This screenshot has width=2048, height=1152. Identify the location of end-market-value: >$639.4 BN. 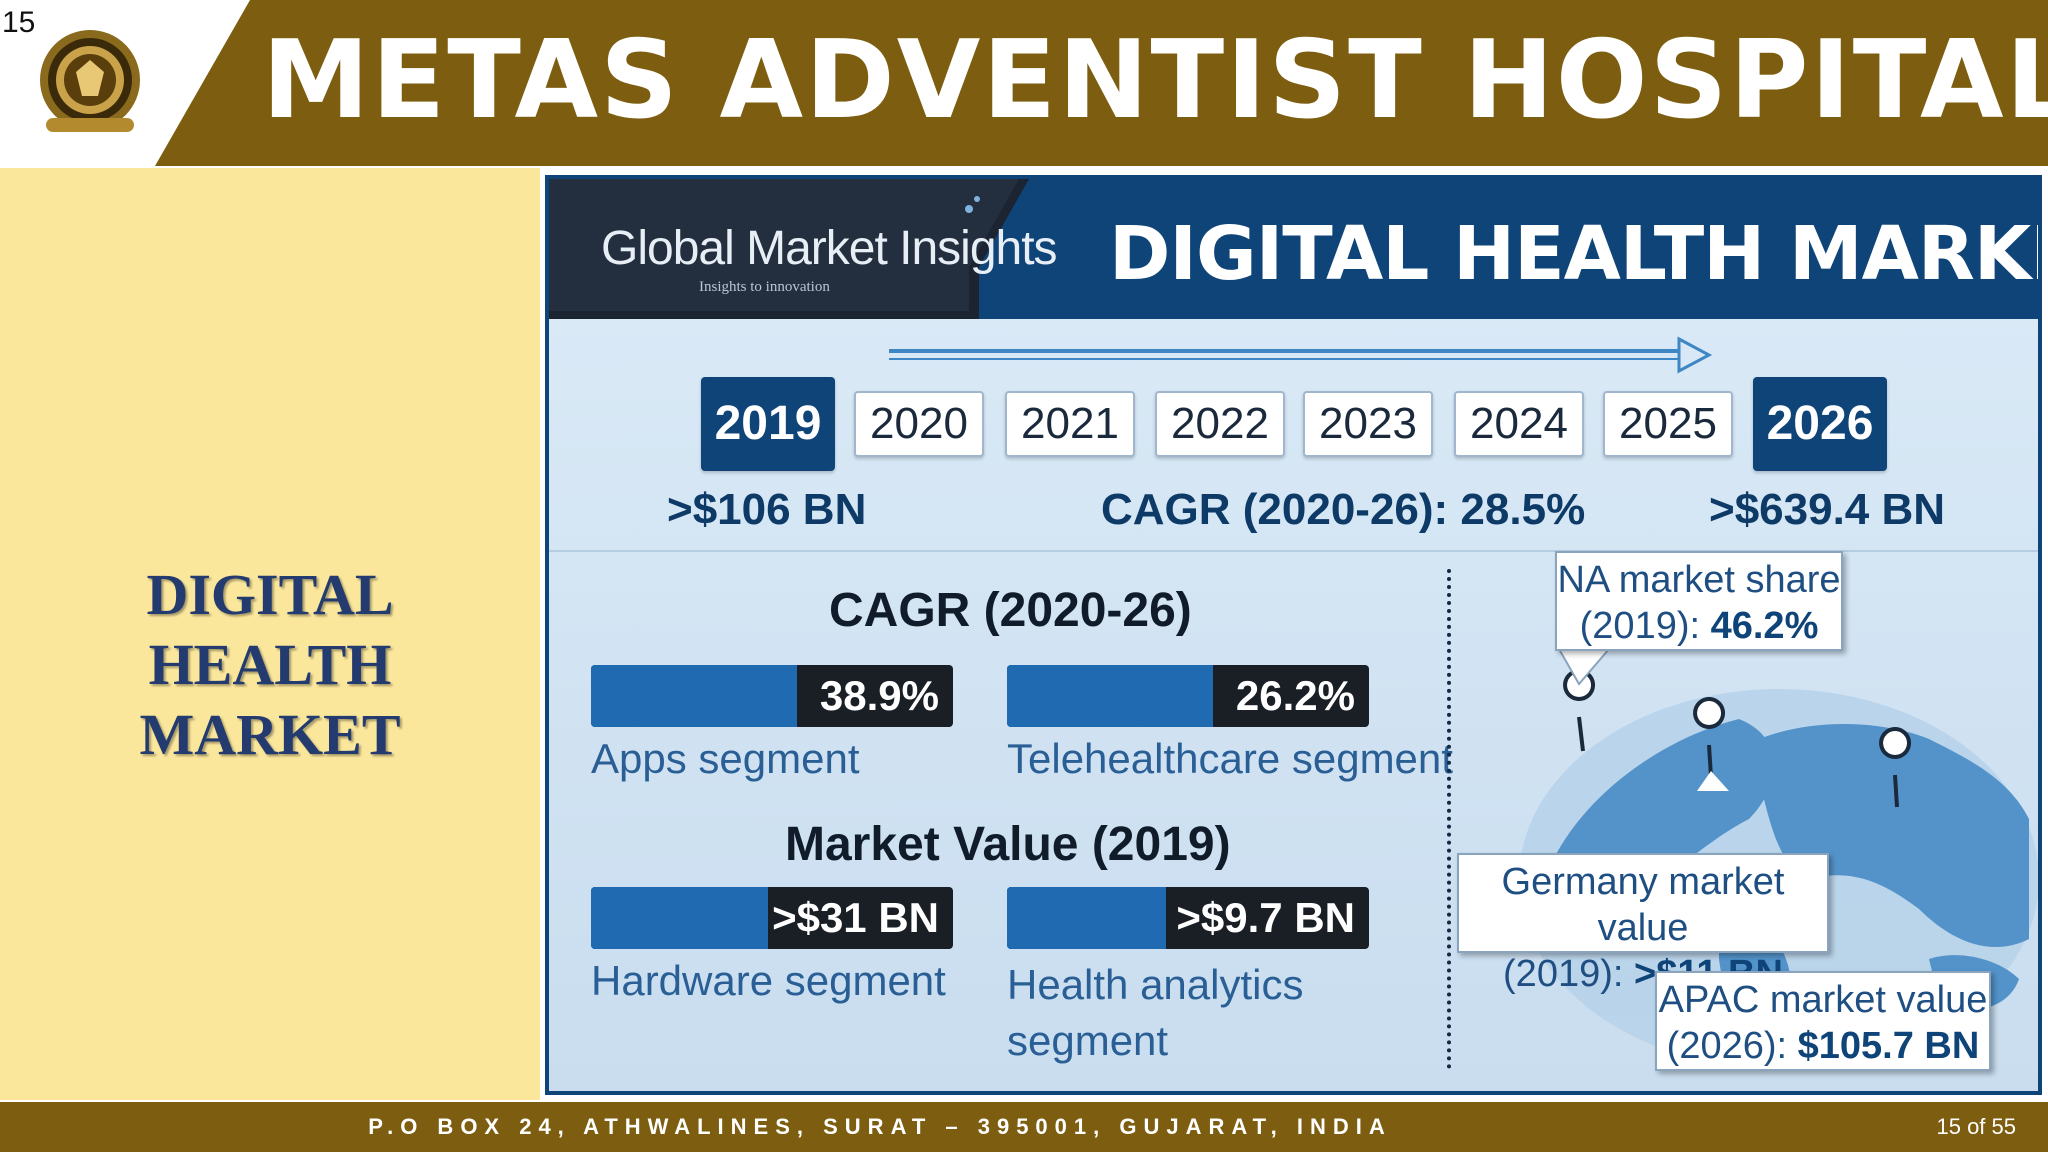
(1827, 509).